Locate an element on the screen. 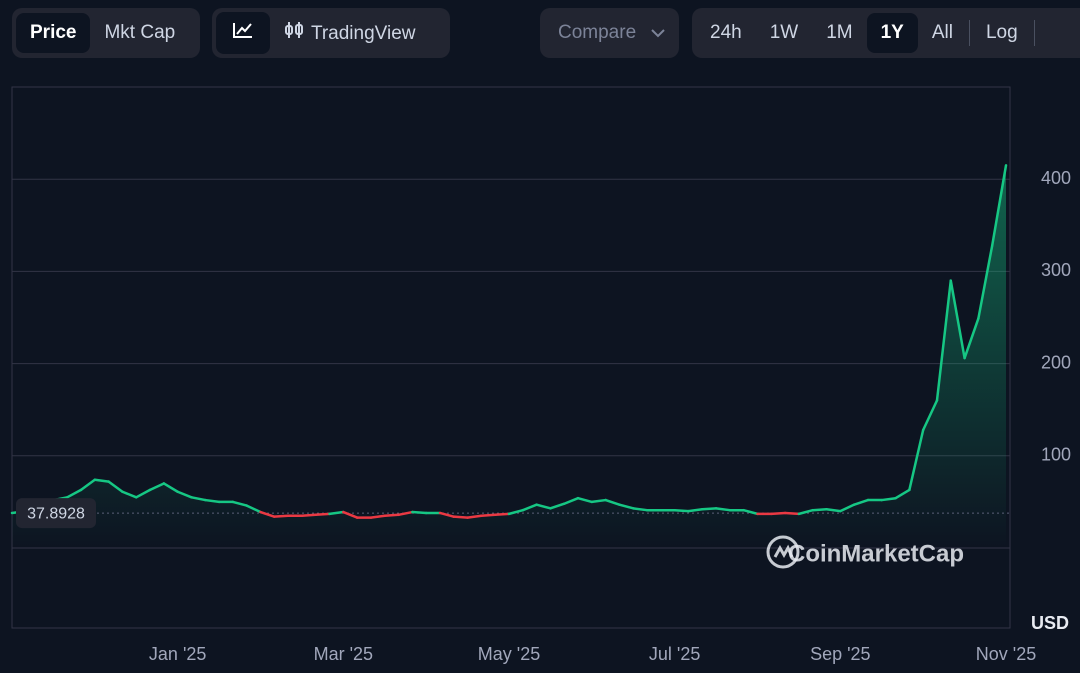 This screenshot has width=1080, height=673. line-button is located at coordinates (243, 33).